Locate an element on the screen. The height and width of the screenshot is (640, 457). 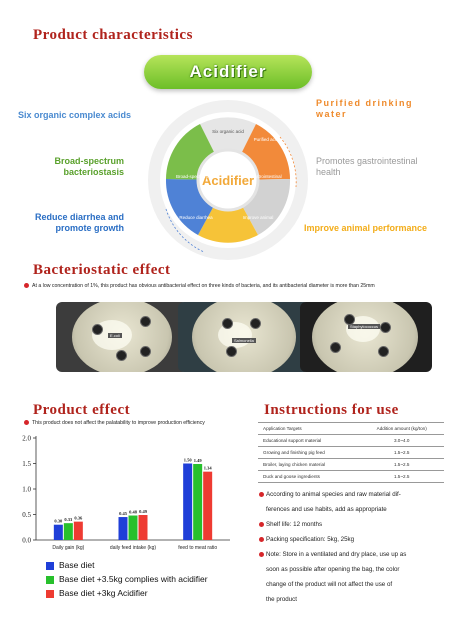
y-tick-label: 2.0 is located at coordinates (26, 439).